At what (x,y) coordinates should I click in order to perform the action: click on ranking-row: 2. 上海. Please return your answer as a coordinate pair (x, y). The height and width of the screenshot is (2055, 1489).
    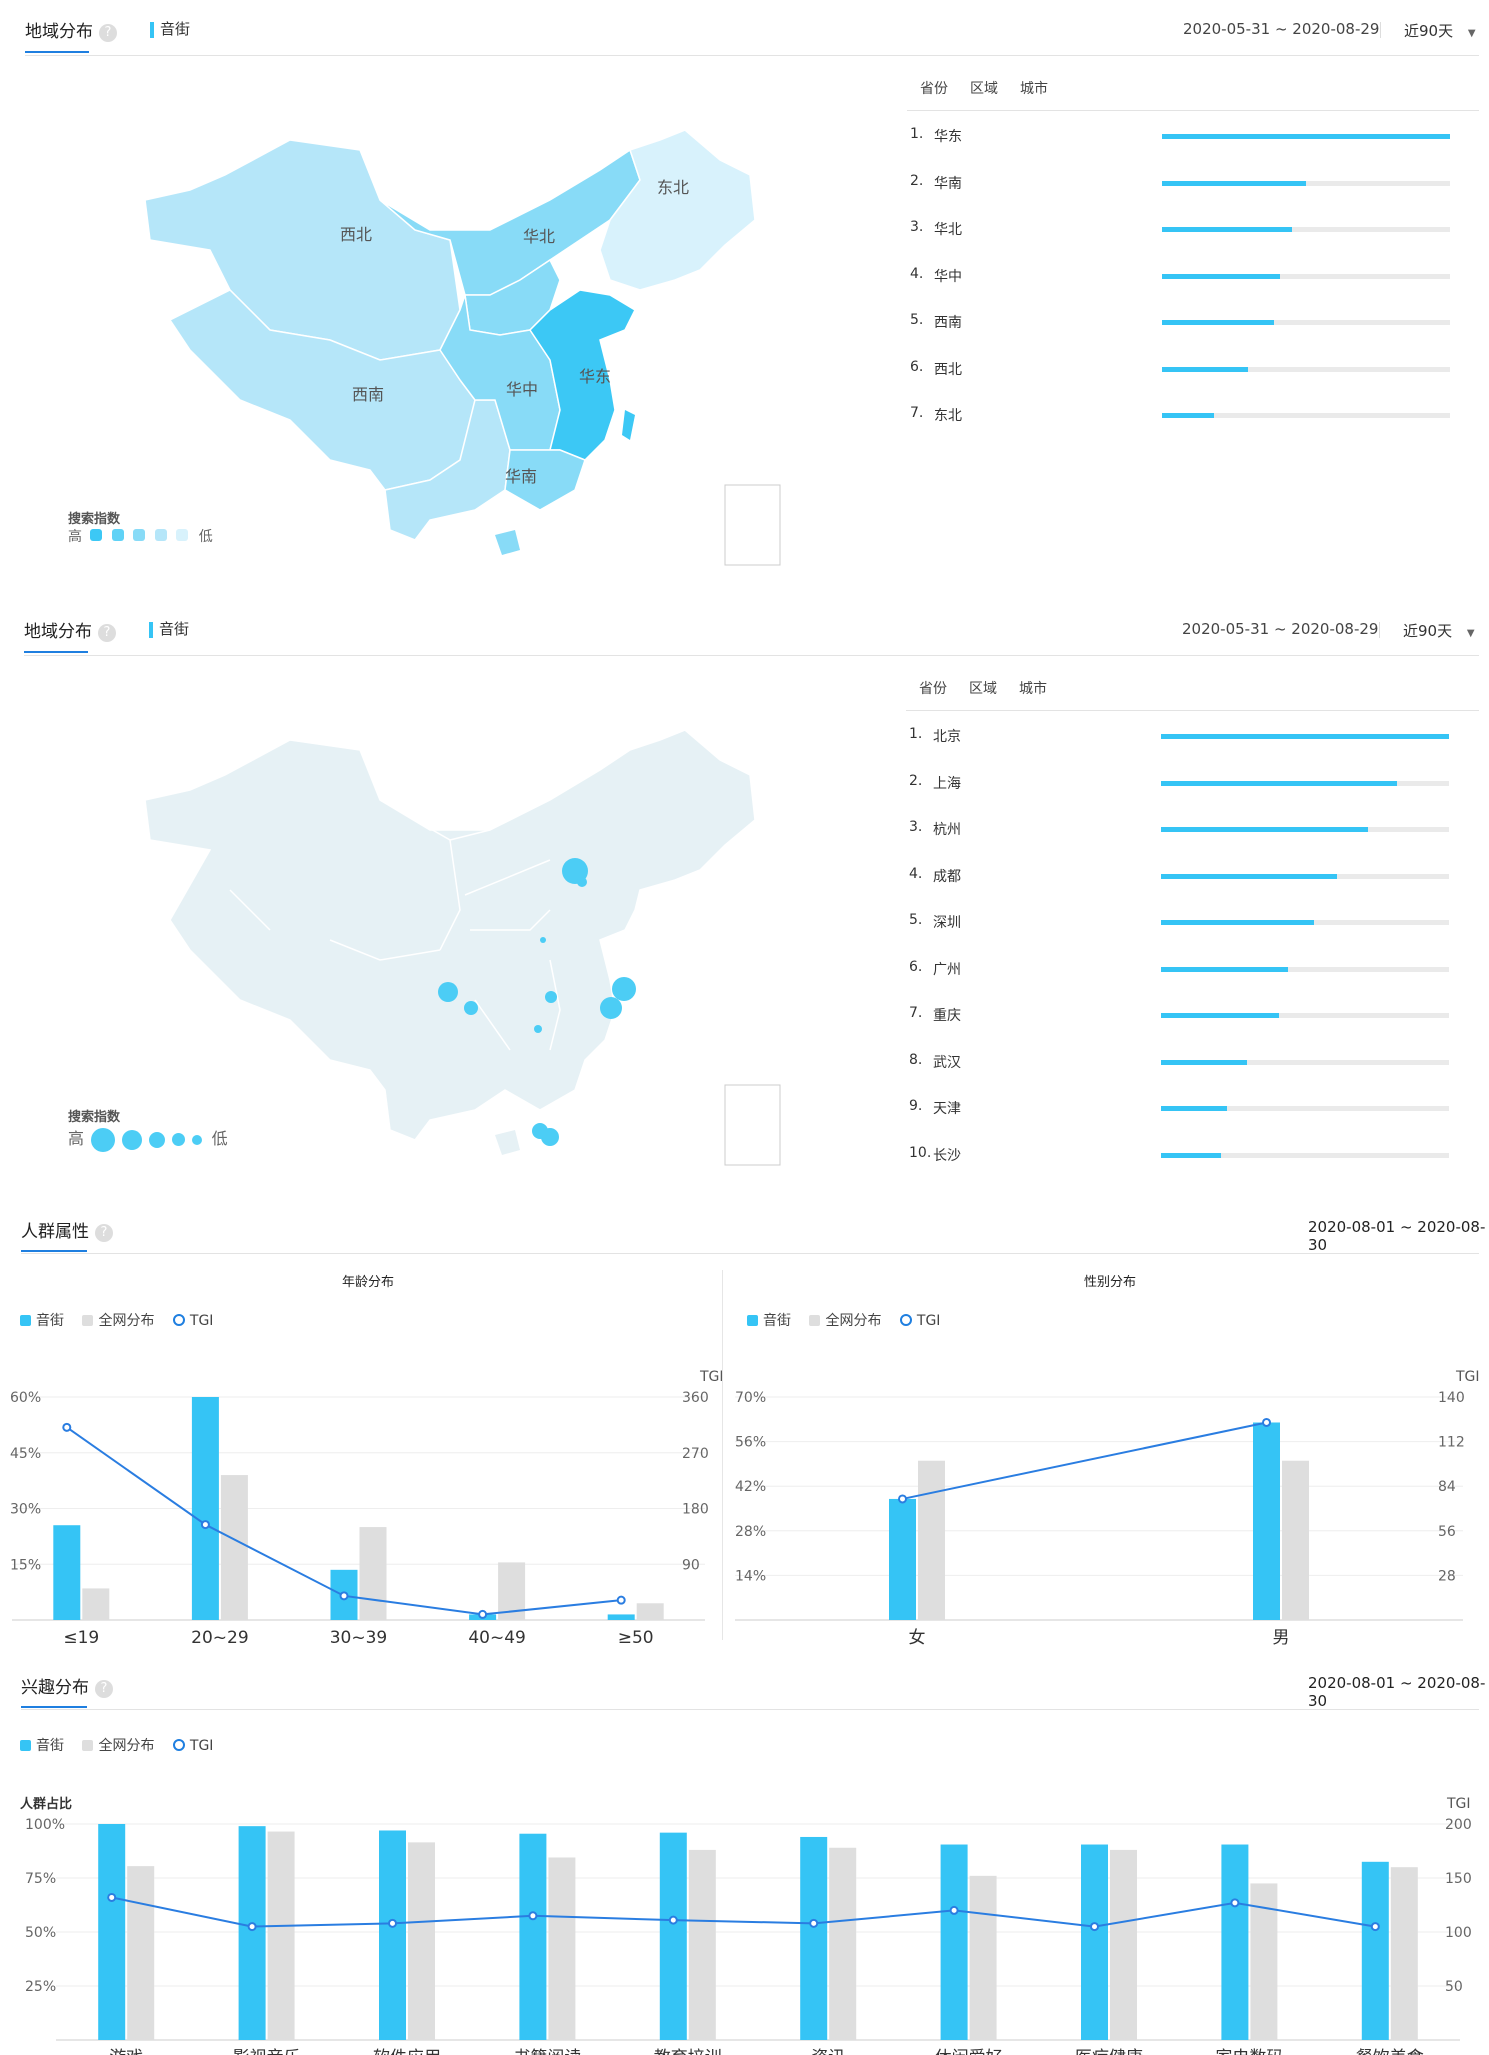
    Looking at the image, I should click on (1195, 783).